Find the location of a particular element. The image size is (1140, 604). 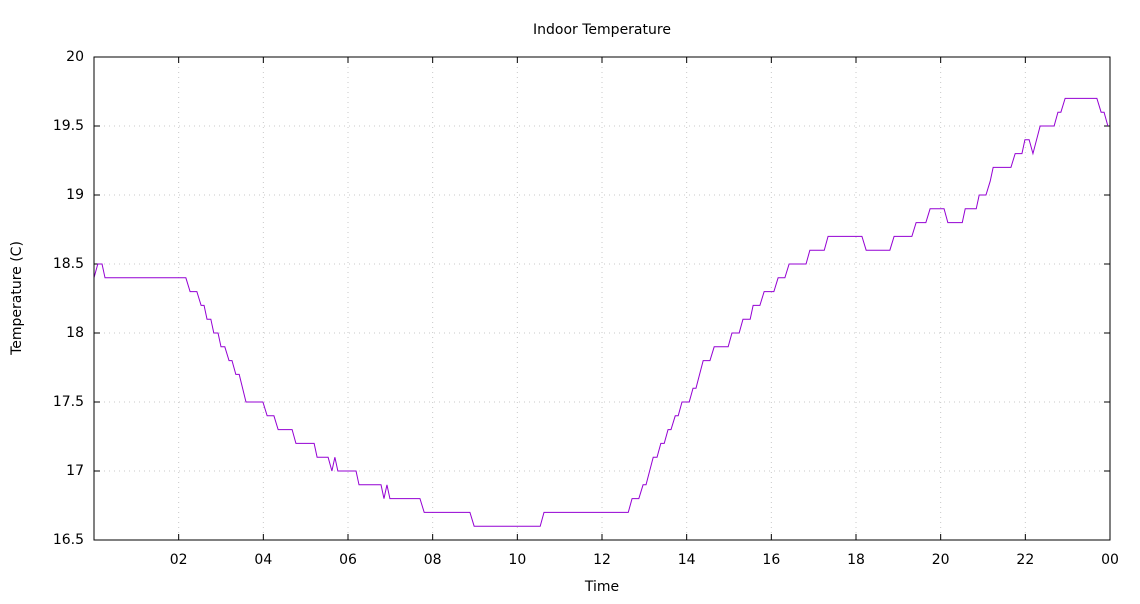

x-tick-label: 04 is located at coordinates (263, 560).